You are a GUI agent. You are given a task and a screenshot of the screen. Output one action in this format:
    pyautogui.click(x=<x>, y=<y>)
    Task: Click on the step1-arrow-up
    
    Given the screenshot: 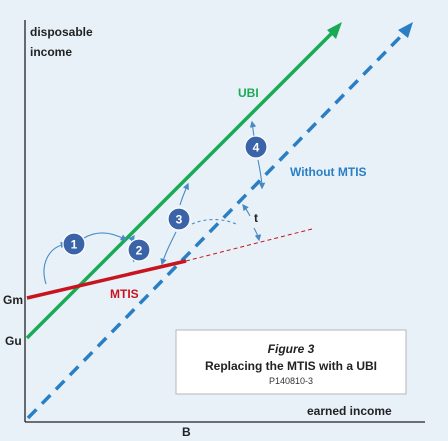 What is the action you would take?
    pyautogui.click(x=55, y=263)
    